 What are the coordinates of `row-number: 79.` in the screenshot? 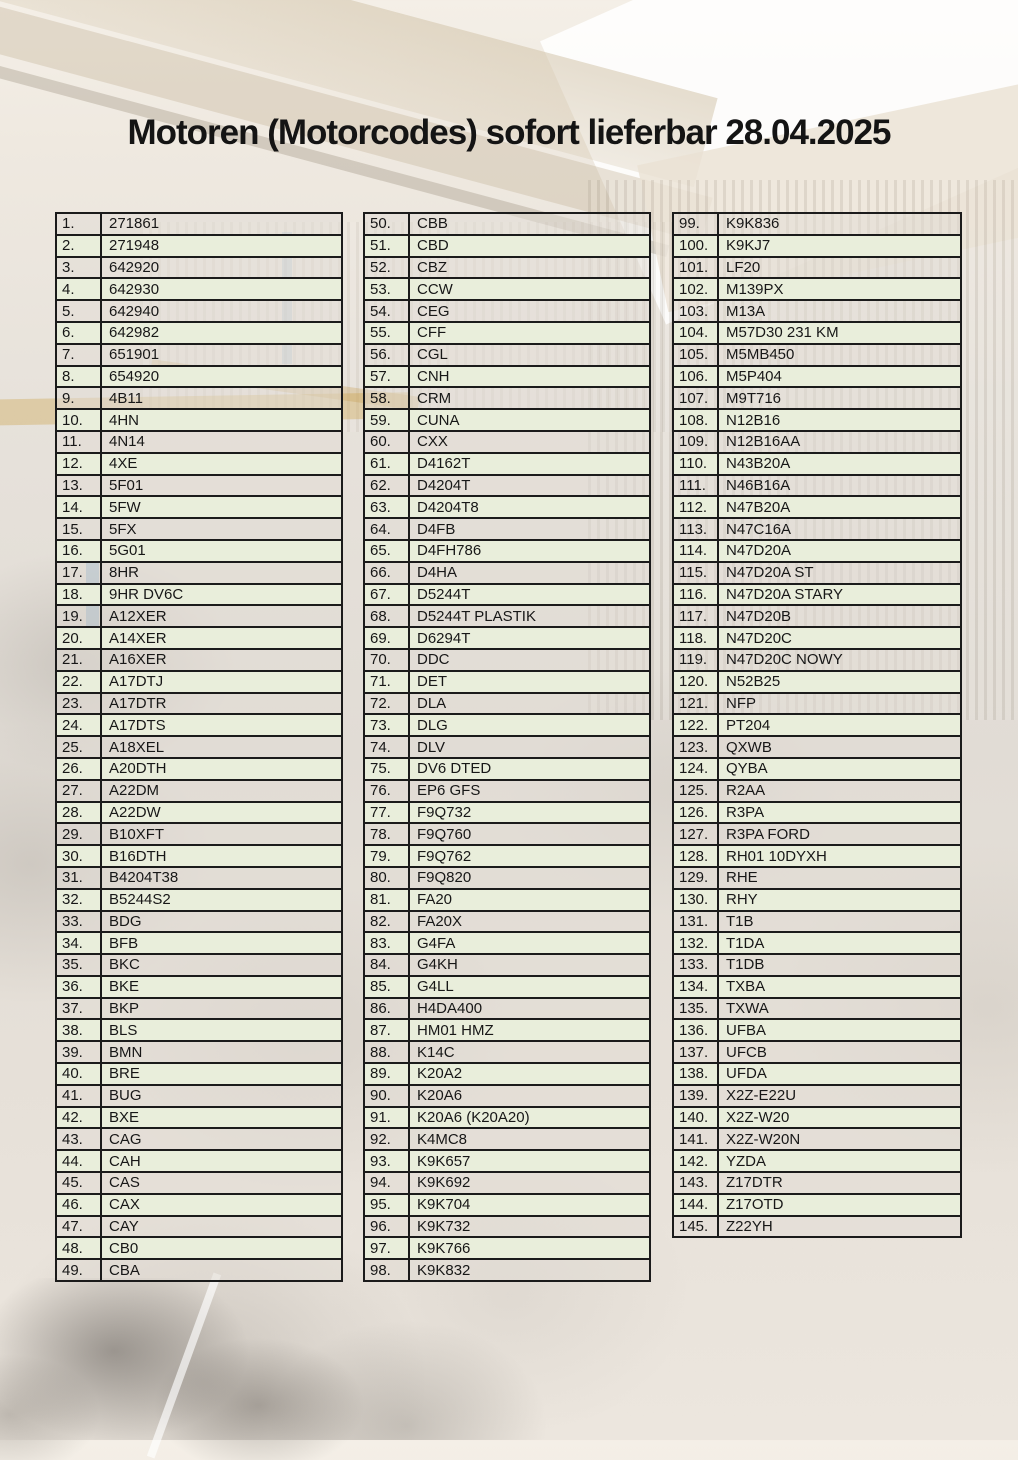 It's located at (386, 856).